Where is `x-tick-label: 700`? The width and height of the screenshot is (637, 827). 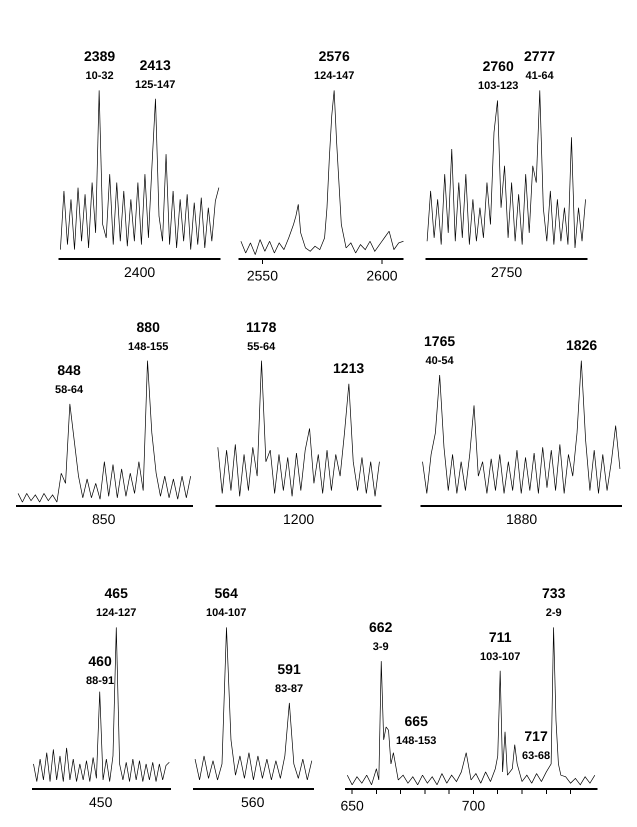 x-tick-label: 700 is located at coordinates (474, 806).